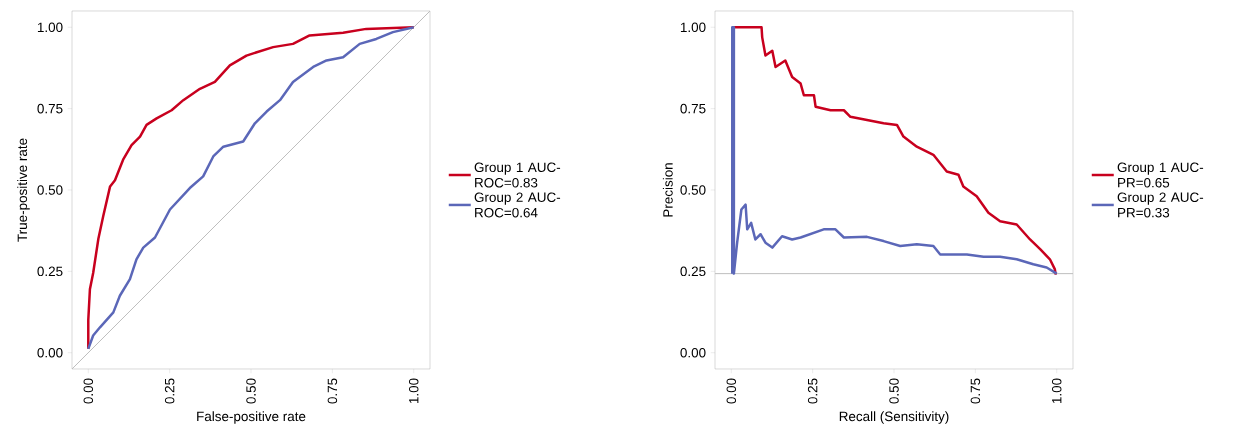 This screenshot has height=435, width=1251. Describe the element at coordinates (517, 205) in the screenshot. I see `legend-label: Group 2 AUC-ROC=0.64` at that location.